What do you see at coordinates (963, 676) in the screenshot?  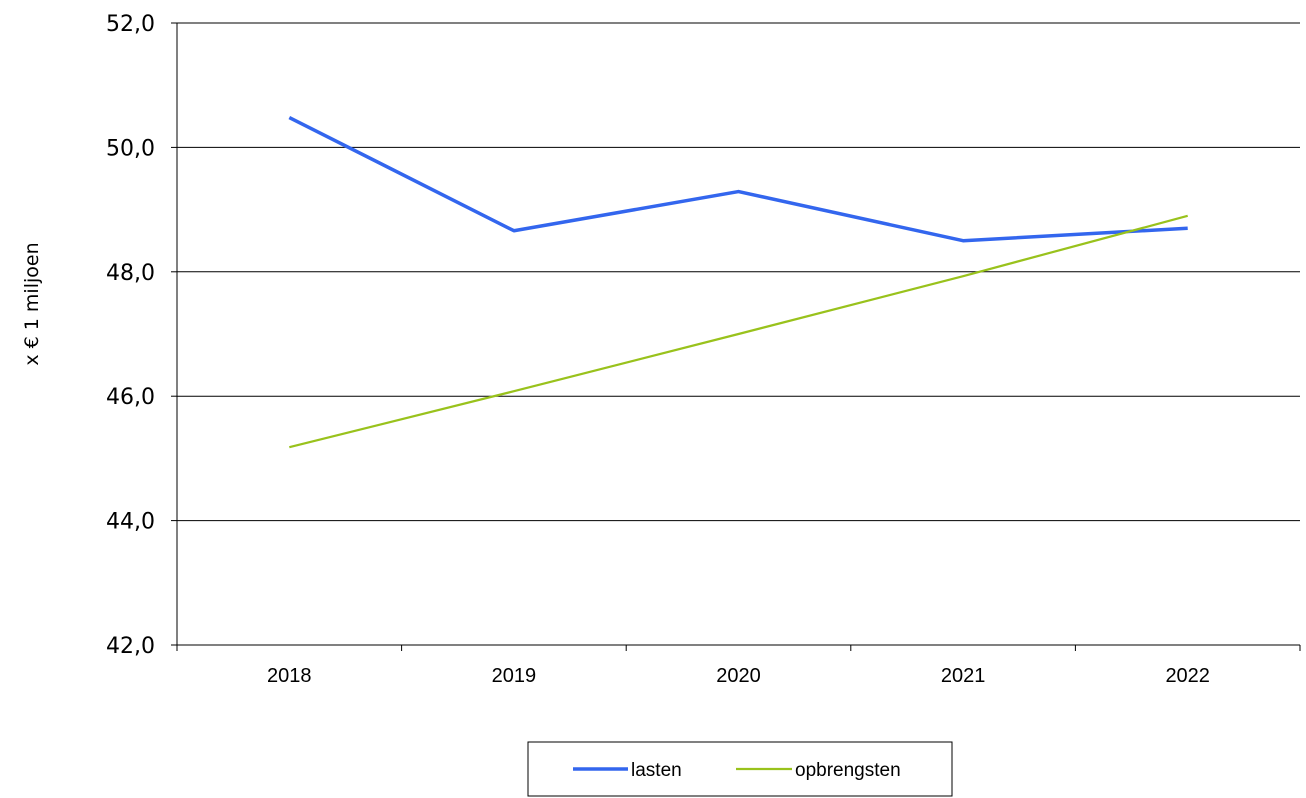 I see `x-tick-label: 2021` at bounding box center [963, 676].